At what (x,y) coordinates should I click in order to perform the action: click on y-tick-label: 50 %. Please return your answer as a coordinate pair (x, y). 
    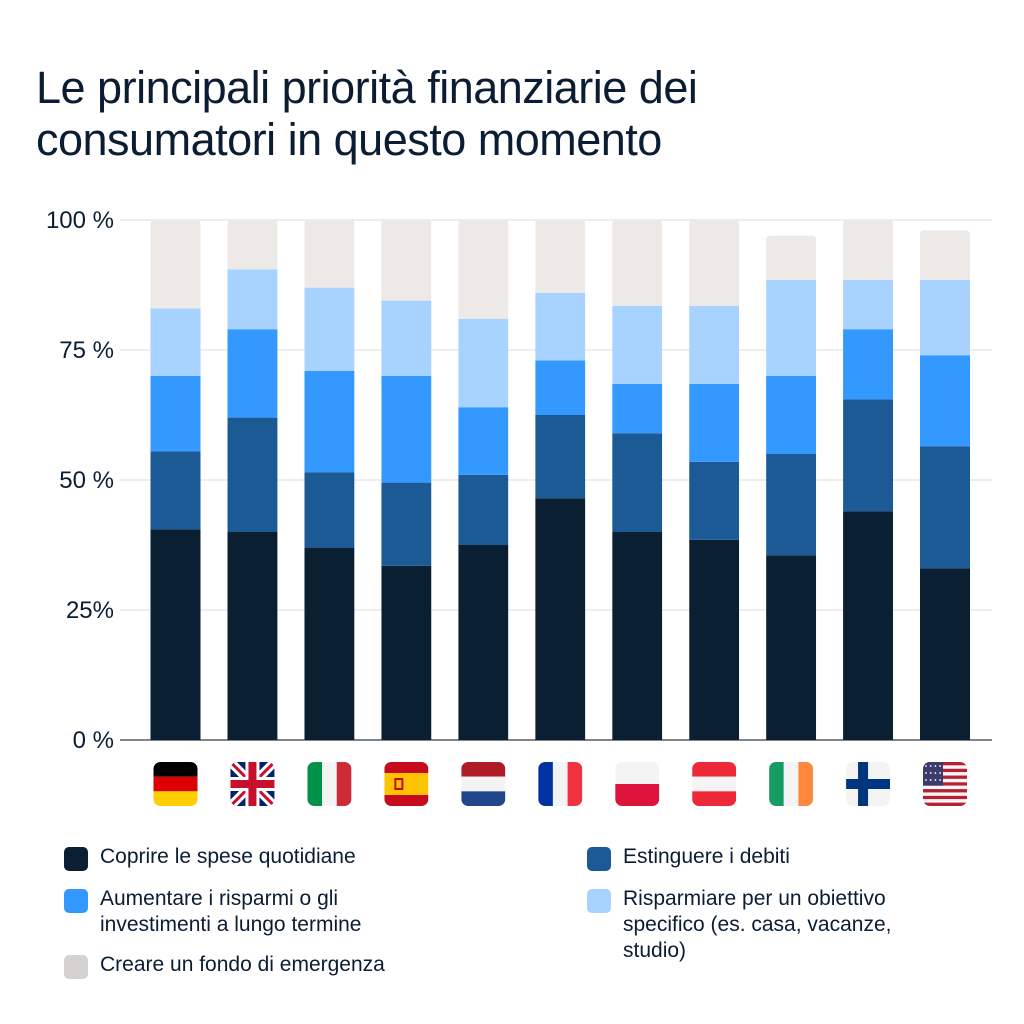
    Looking at the image, I should click on (86, 480).